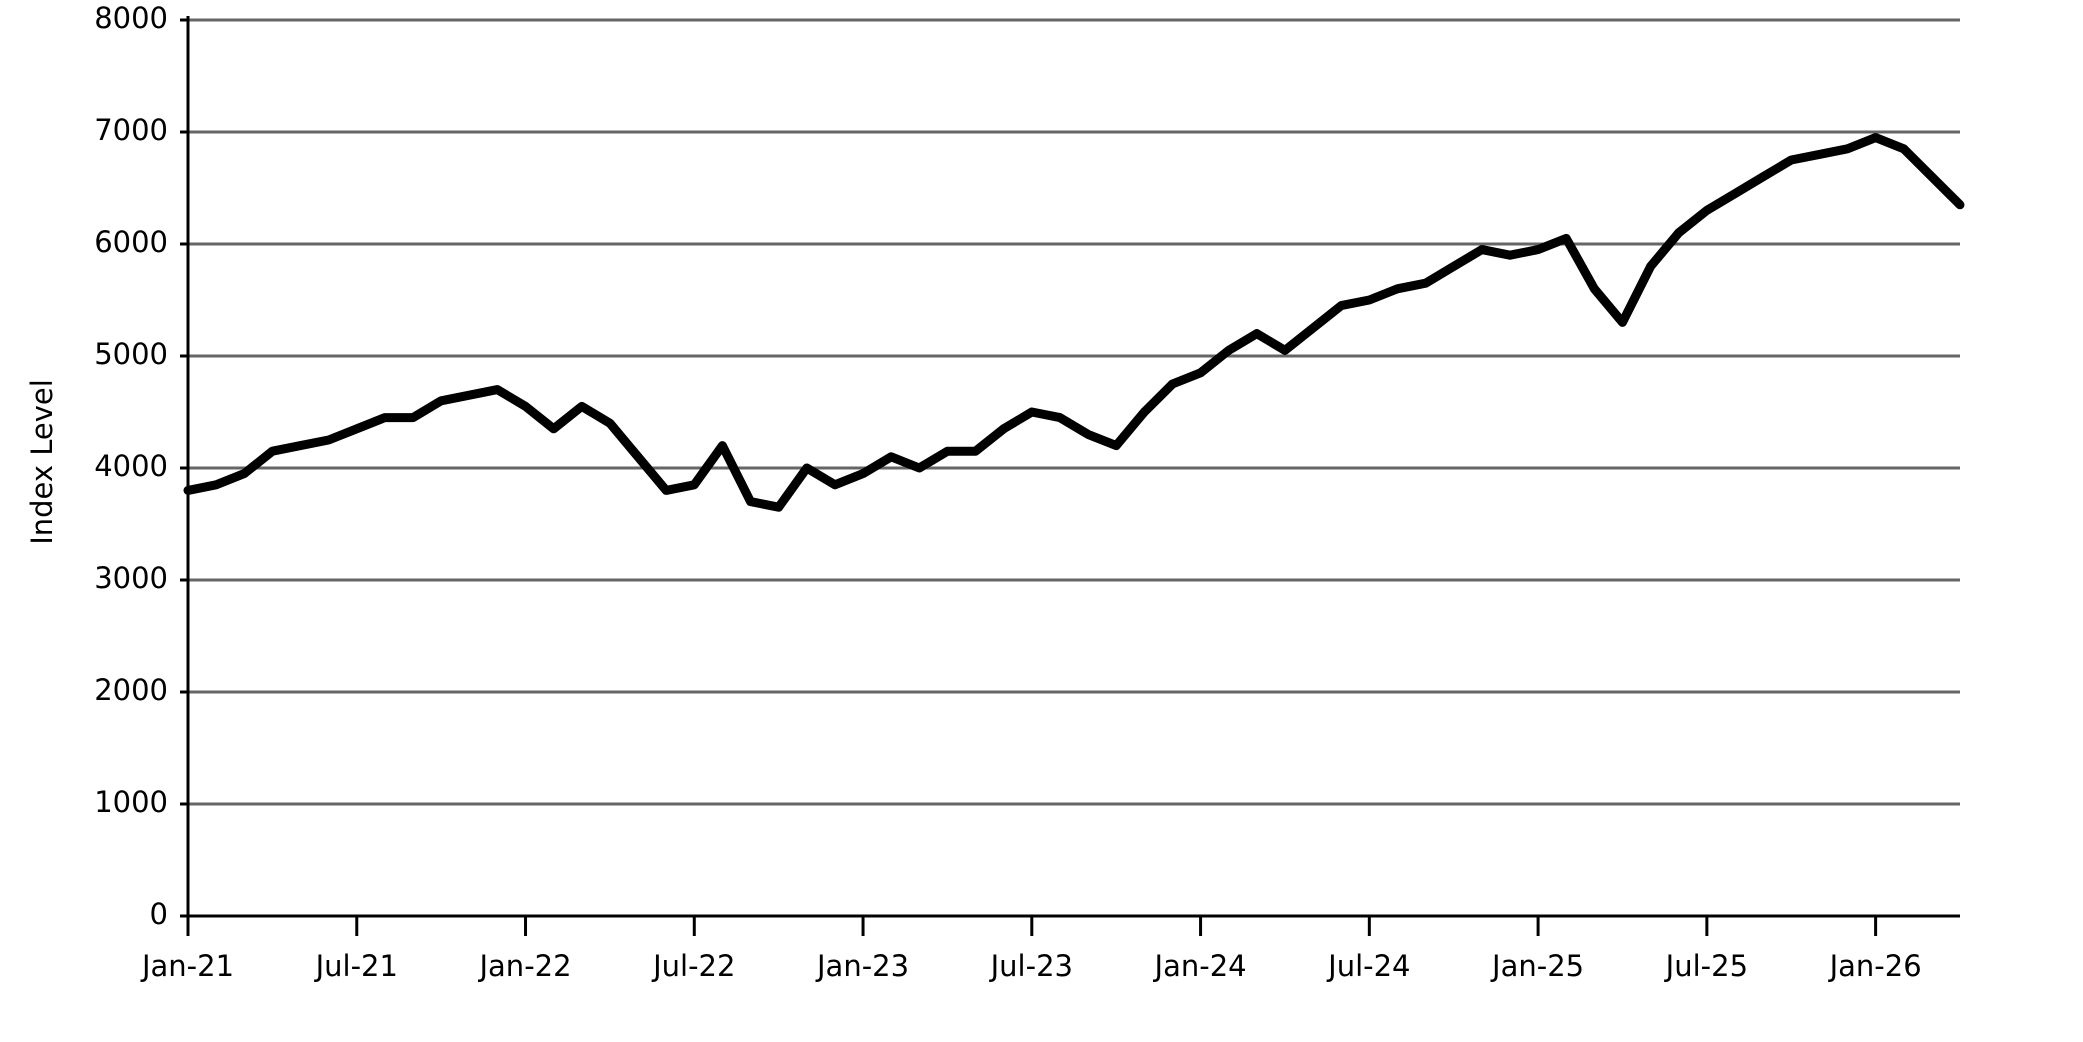  I want to click on x-tick-label: Jan-23, so click(862, 966).